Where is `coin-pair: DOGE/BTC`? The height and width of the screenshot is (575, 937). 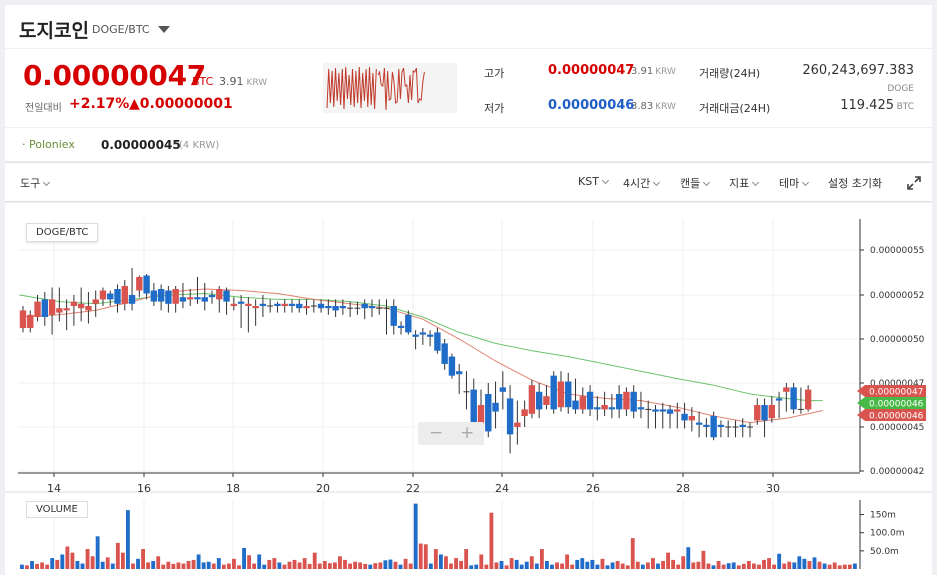 coin-pair: DOGE/BTC is located at coordinates (121, 29).